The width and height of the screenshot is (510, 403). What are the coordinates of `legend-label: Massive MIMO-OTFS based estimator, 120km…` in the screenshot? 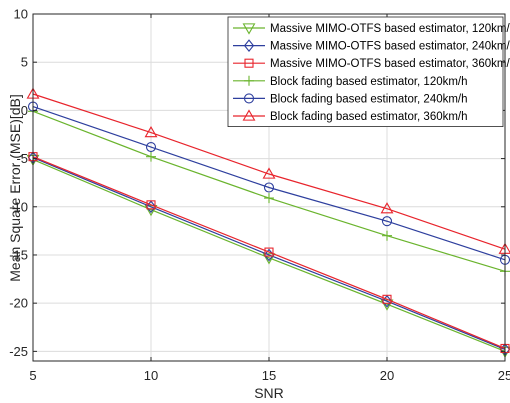 It's located at (390, 29).